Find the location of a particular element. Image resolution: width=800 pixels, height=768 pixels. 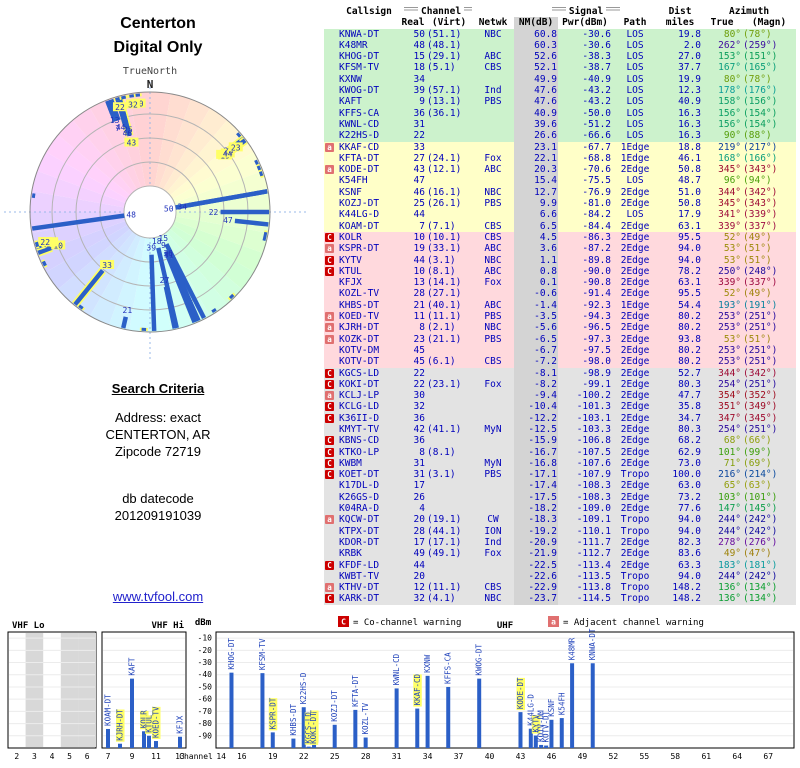

co-channel-warning-icon: C is located at coordinates (329, 271).